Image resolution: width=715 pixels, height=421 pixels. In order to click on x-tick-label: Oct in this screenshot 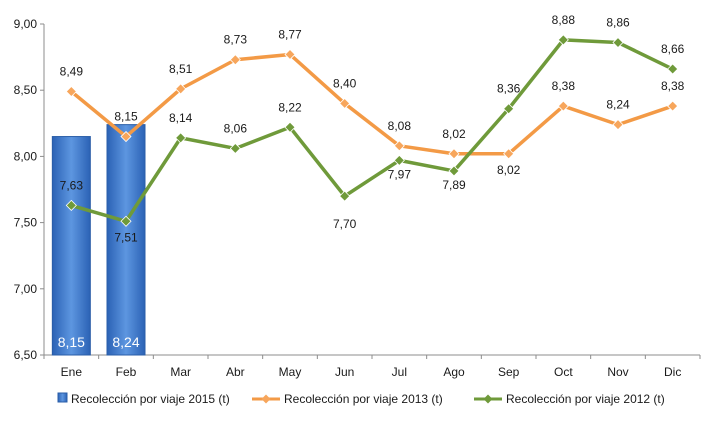, I will do `click(563, 372)`.